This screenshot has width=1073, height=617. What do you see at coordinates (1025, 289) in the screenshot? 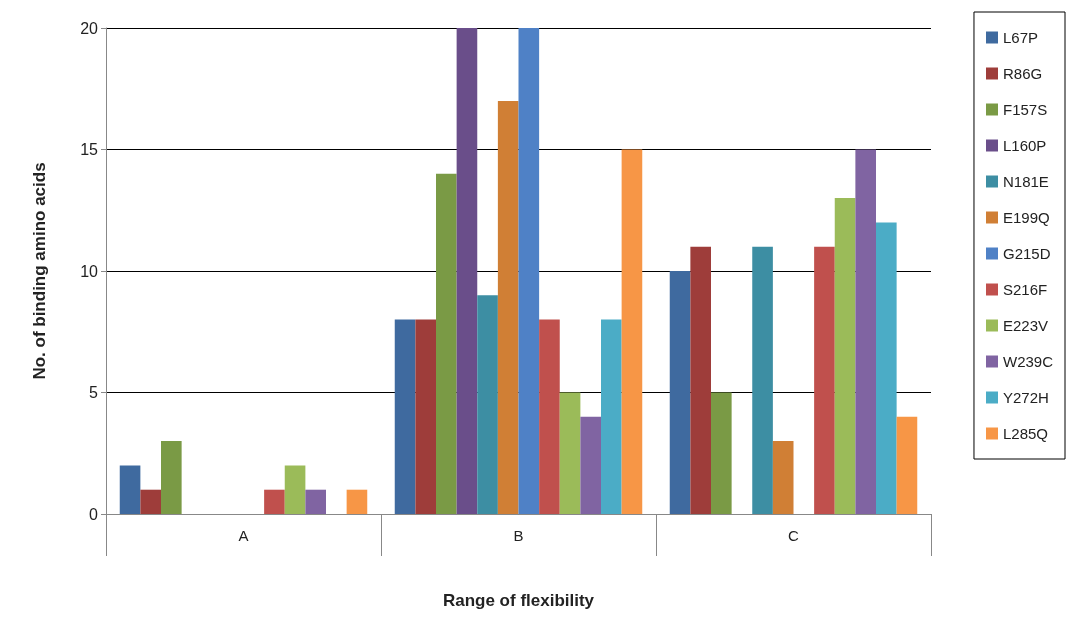
I see `legend-label: S216F` at bounding box center [1025, 289].